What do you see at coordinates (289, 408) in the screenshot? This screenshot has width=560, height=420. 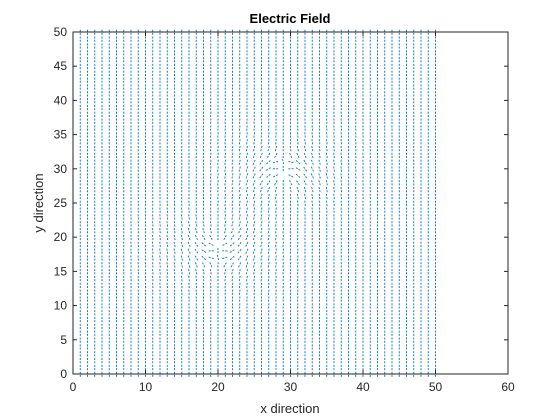 I see `x-axis-label: x direction` at bounding box center [289, 408].